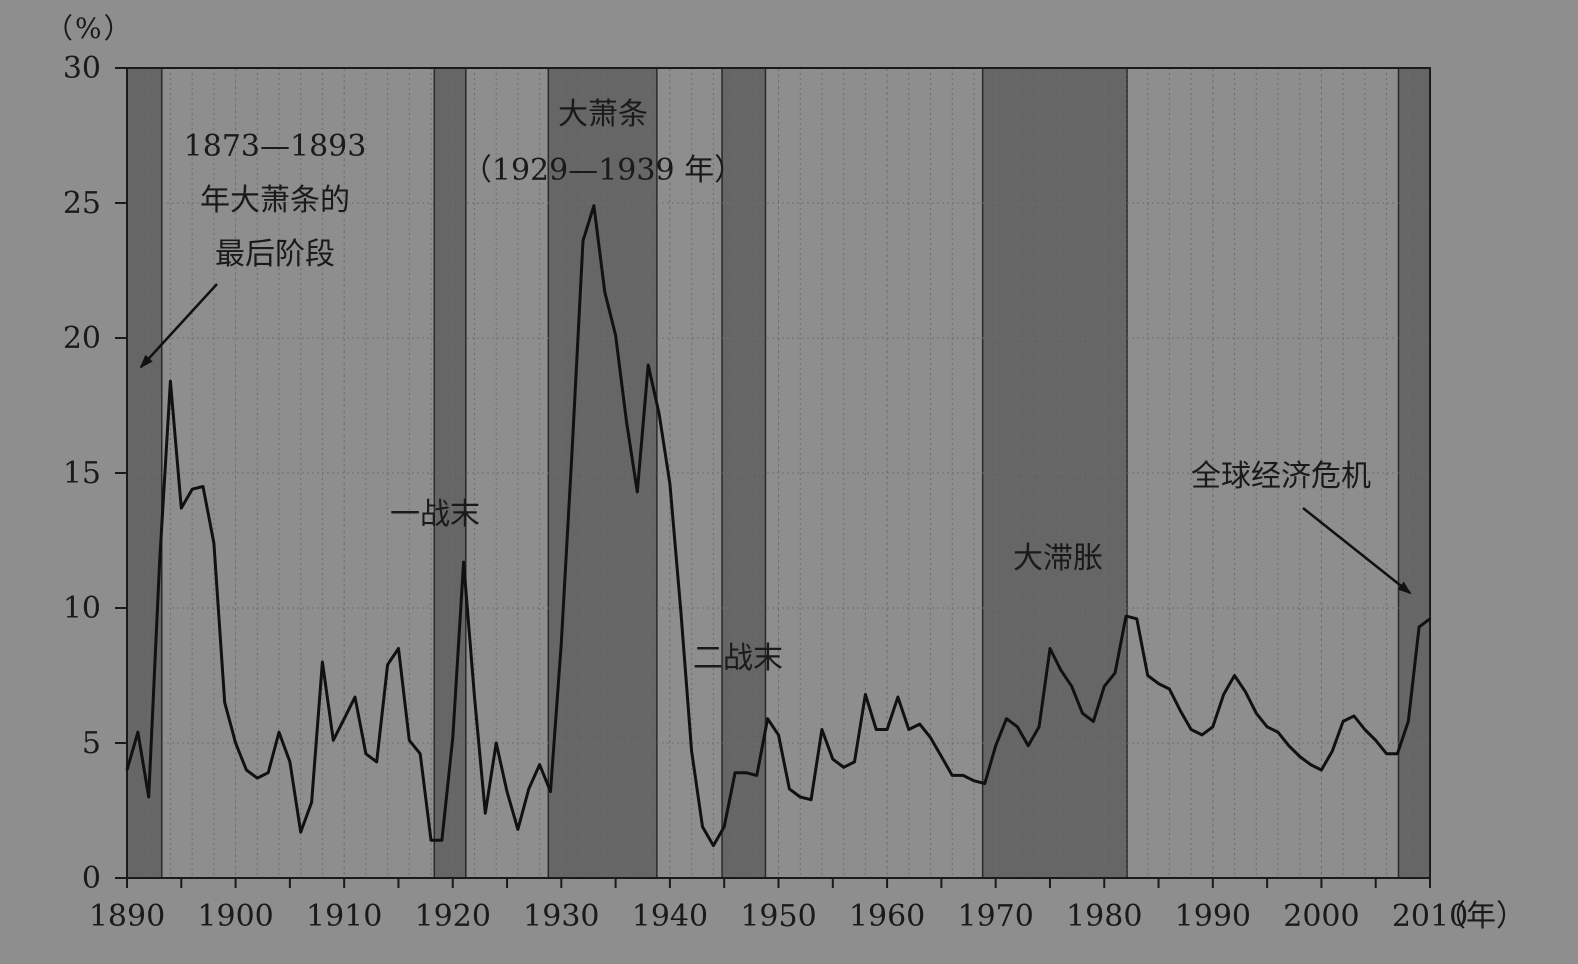 This screenshot has width=1578, height=964. Describe the element at coordinates (453, 916) in the screenshot. I see `x-tick-label: 1920` at that location.